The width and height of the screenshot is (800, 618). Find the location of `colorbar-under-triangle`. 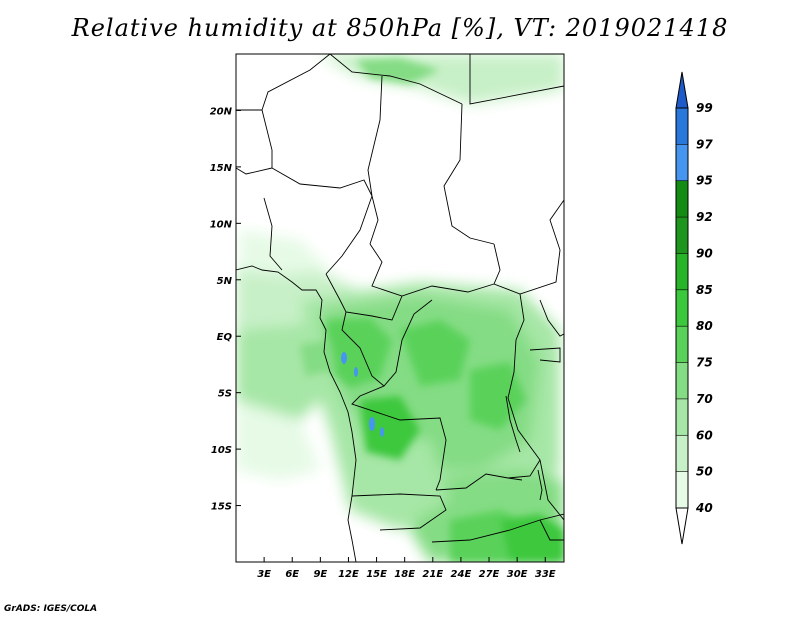

colorbar-under-triangle is located at coordinates (682, 526).